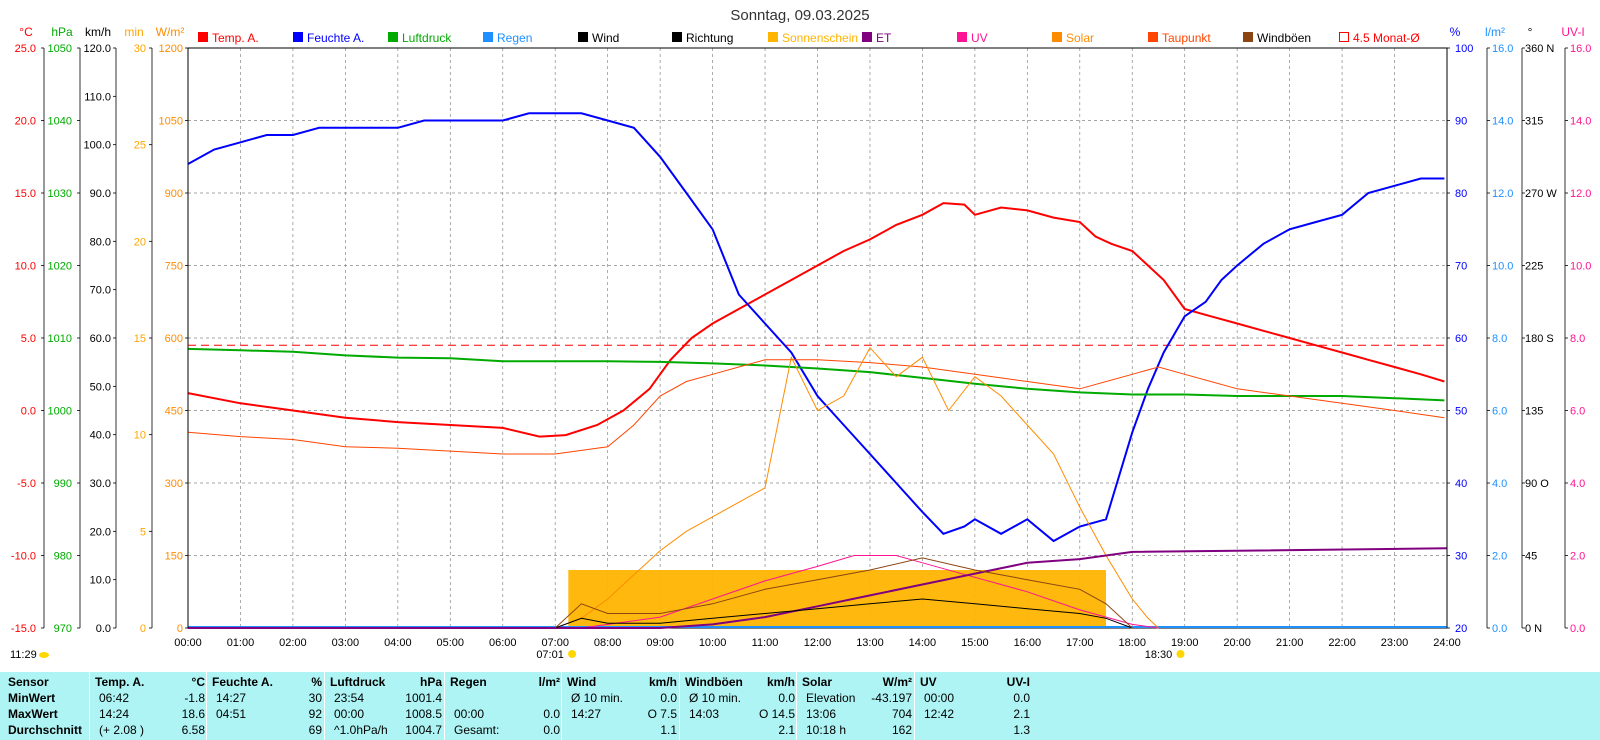  Describe the element at coordinates (1185, 643) in the screenshot. I see `x-tick-label: 19:00` at that location.